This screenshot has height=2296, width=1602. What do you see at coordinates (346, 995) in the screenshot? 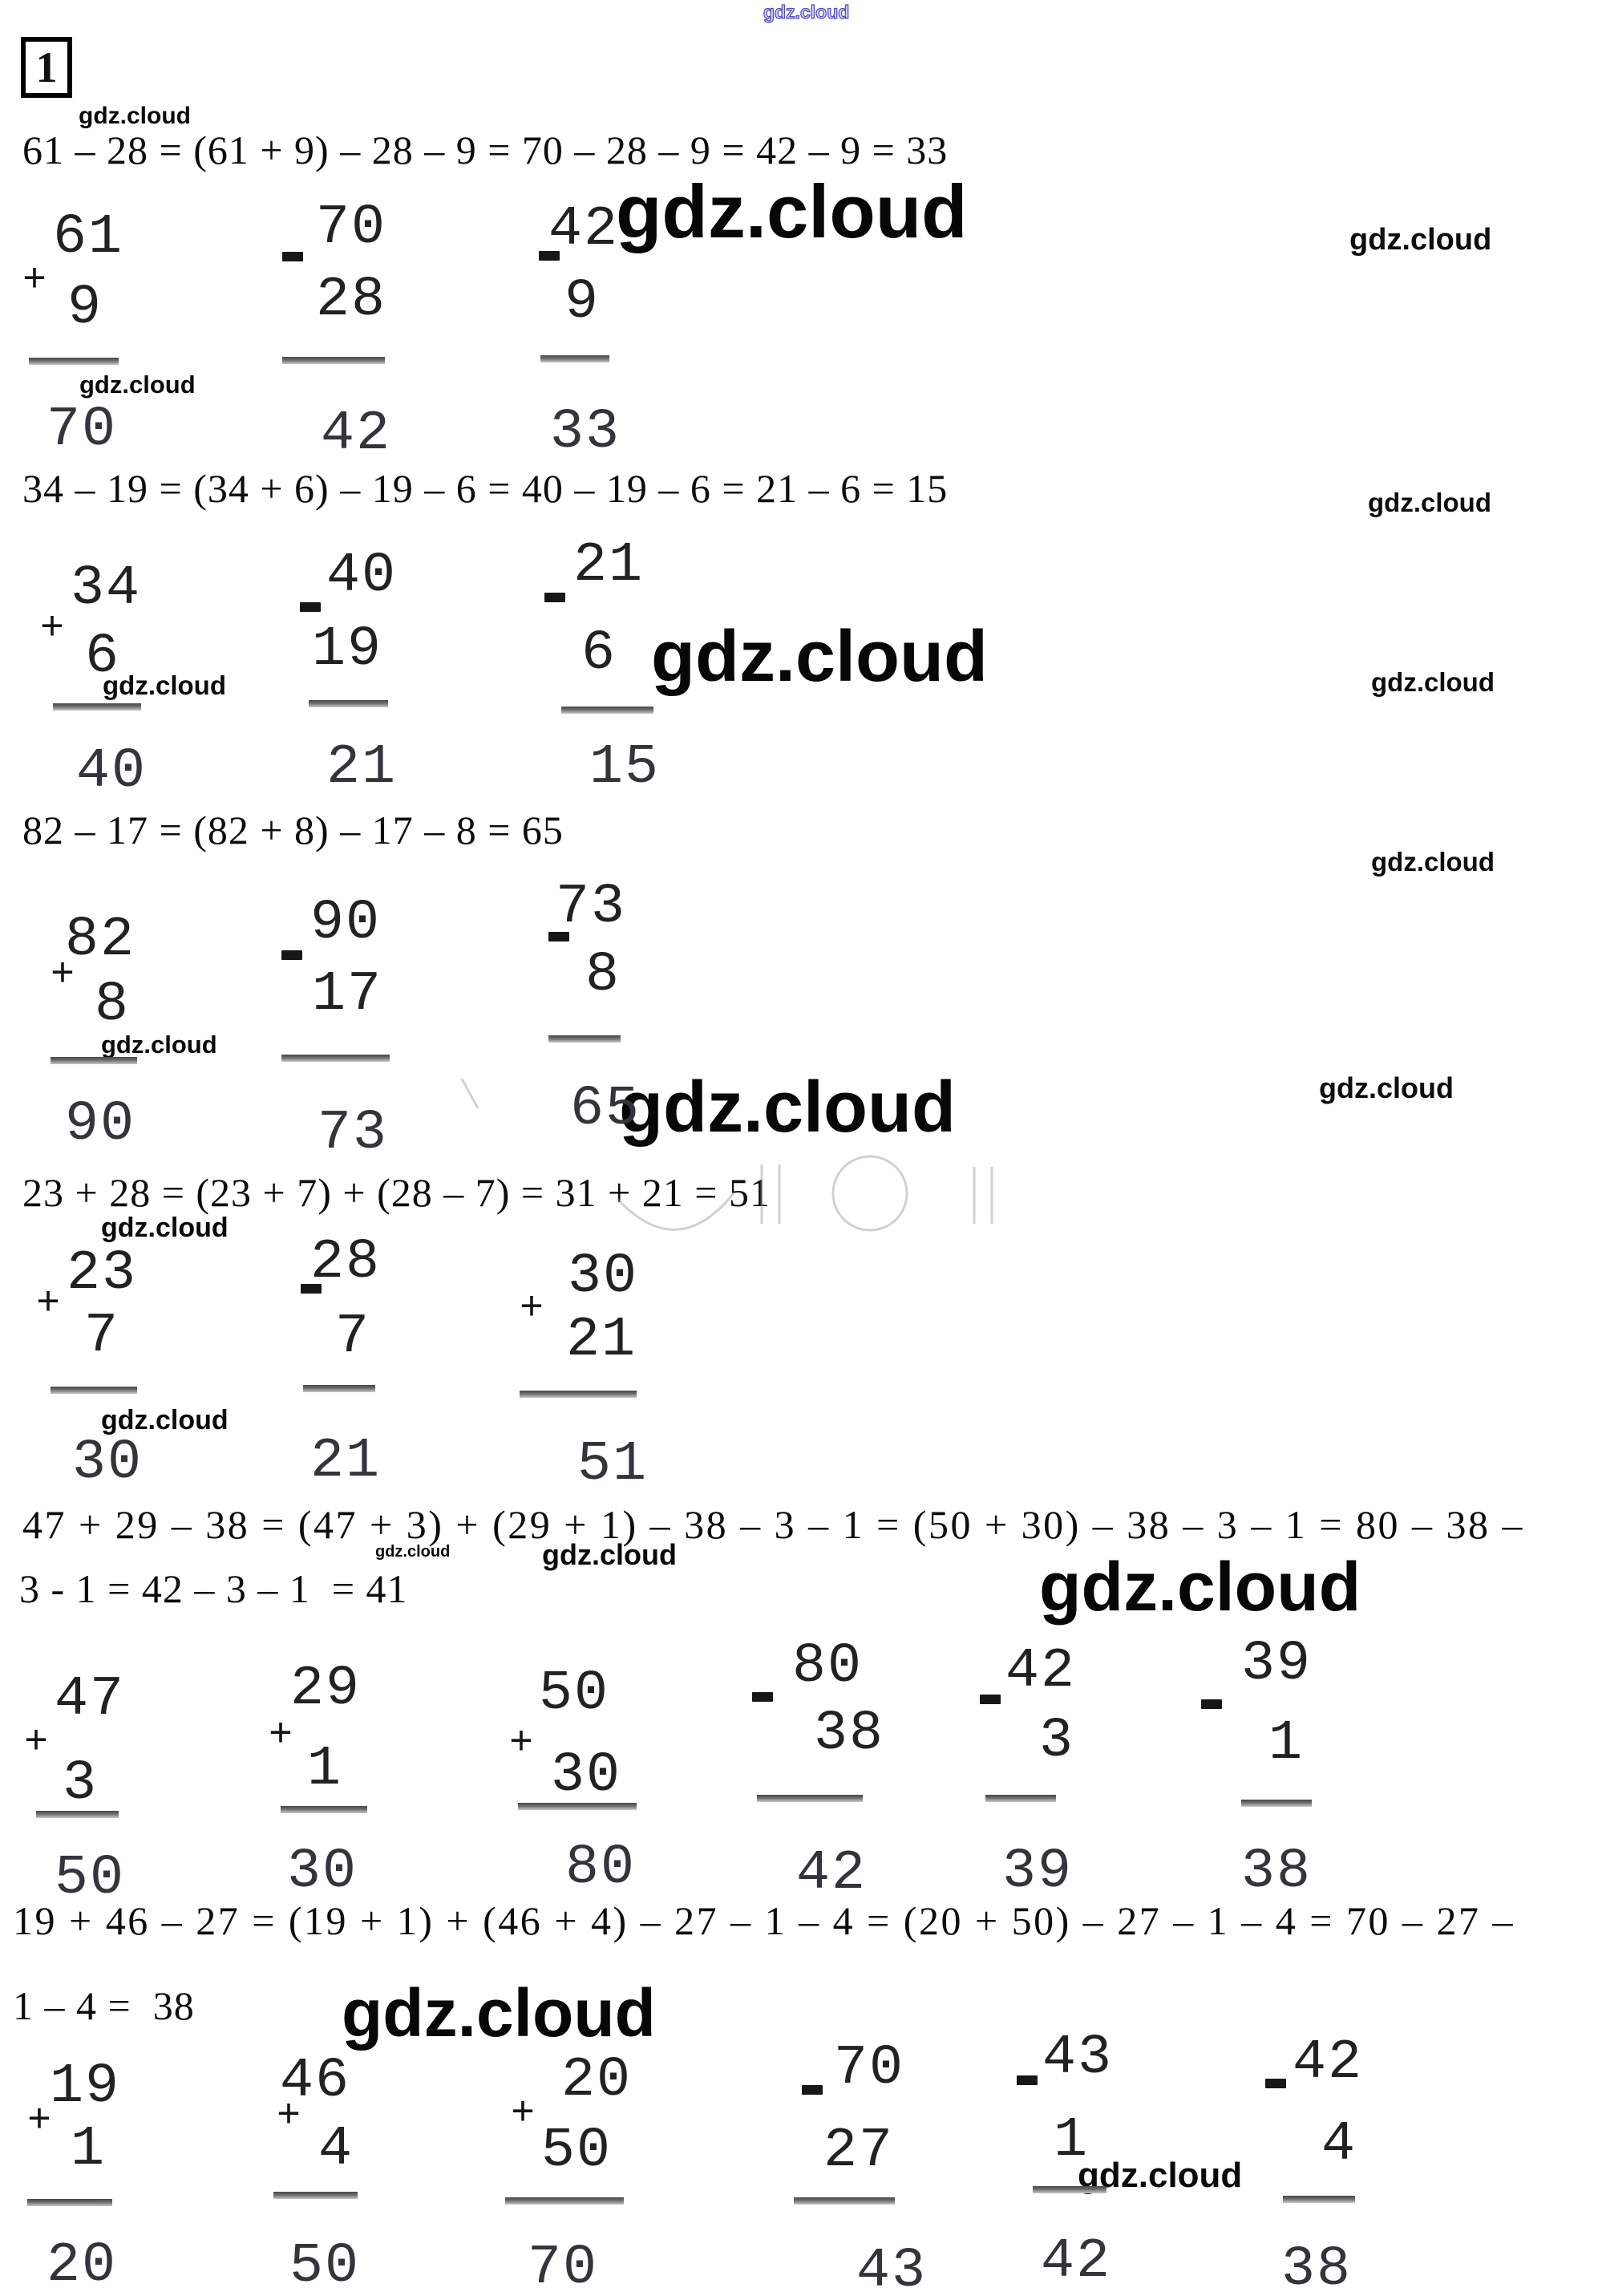
I see `column-bottom-number: 17` at bounding box center [346, 995].